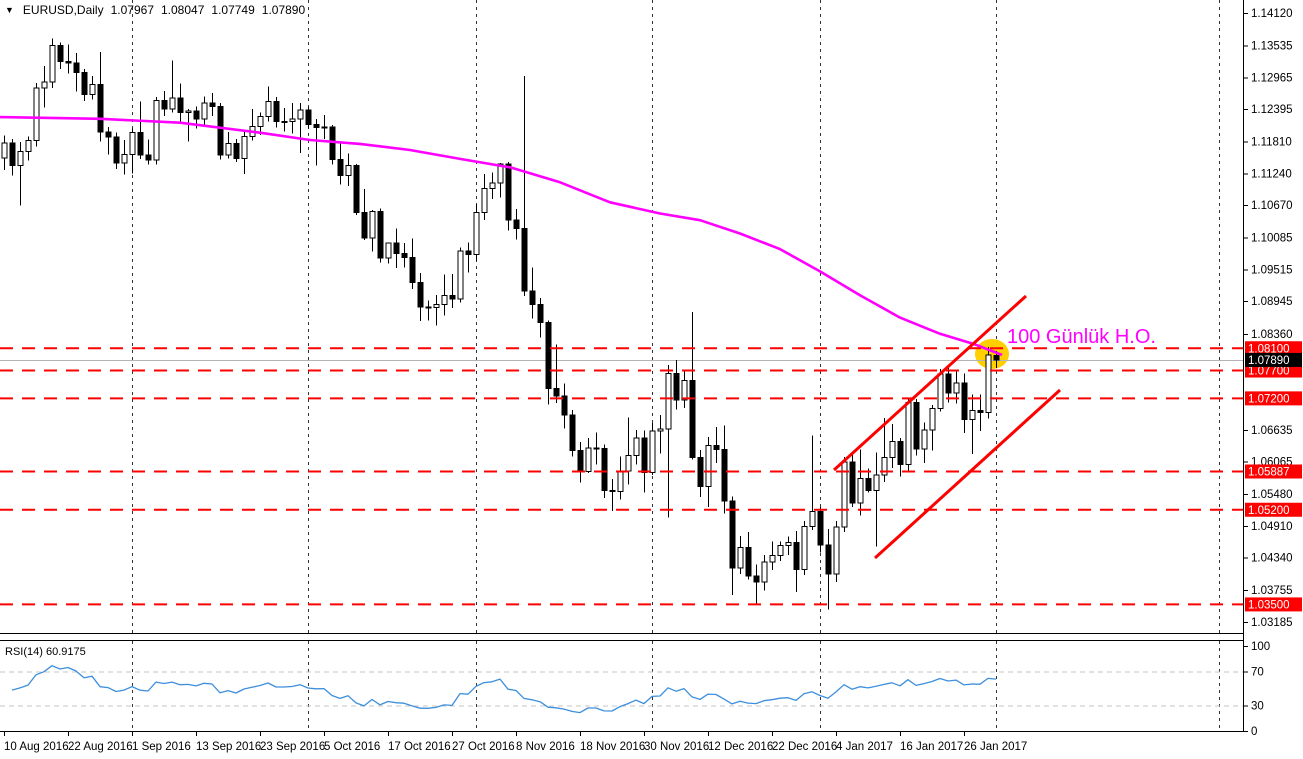  Describe the element at coordinates (1272, 206) in the screenshot. I see `price-tick-label: 1.10670` at that location.